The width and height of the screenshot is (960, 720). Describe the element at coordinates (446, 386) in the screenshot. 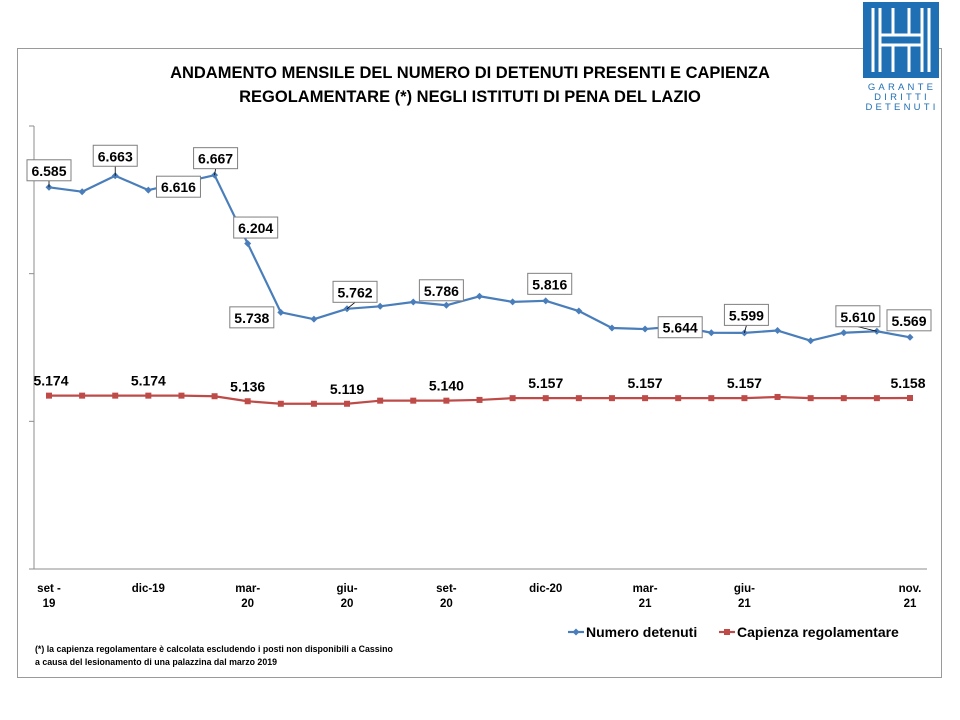

I see `data-label-capienza: 5.140` at that location.